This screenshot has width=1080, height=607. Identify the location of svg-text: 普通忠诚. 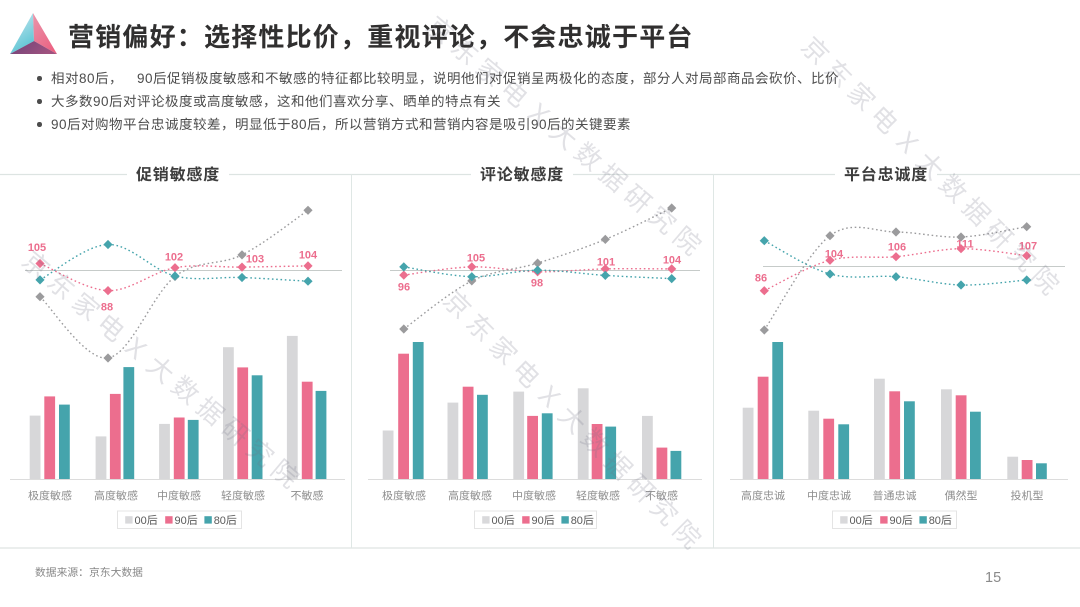
(895, 496).